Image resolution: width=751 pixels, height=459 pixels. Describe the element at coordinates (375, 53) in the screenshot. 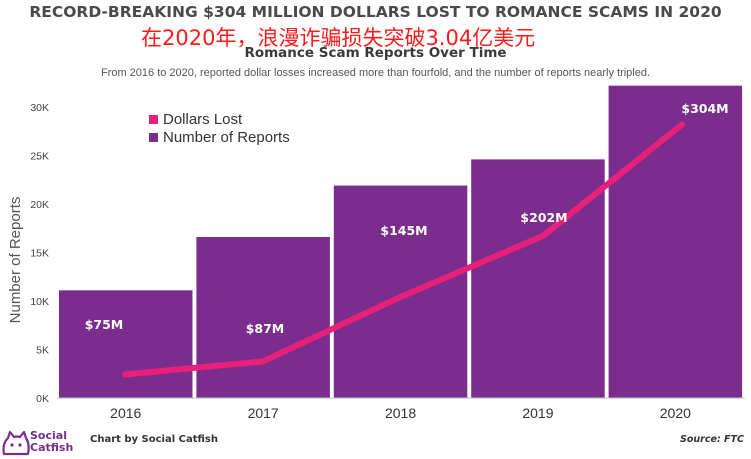

I see `chart-subtitle: Romance Scam Reports Over Time` at that location.